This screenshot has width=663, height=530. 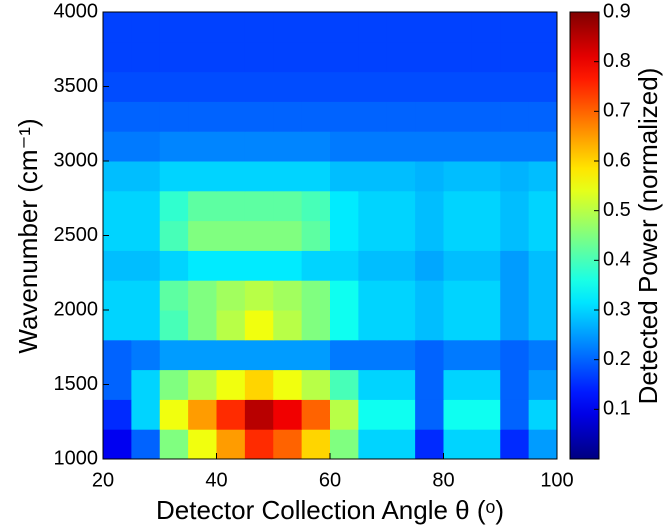 What do you see at coordinates (648, 236) in the screenshot?
I see `colorbar-label: Detected Power (normalized)` at bounding box center [648, 236].